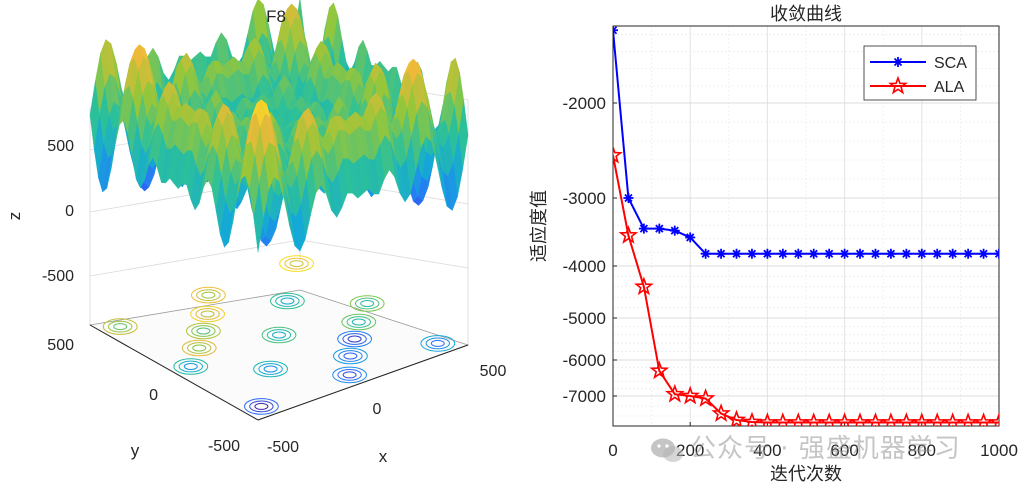 The width and height of the screenshot is (1024, 492). What do you see at coordinates (898, 62) in the screenshot?
I see `legend-sca-marker-shape` at bounding box center [898, 62].